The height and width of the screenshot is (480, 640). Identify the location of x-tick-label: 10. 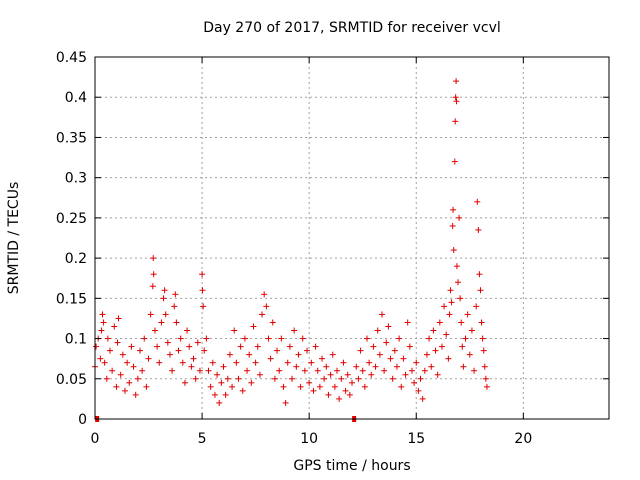
(309, 439).